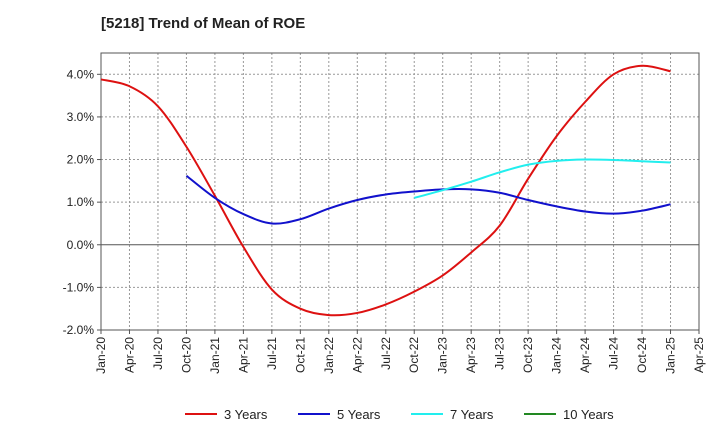  Describe the element at coordinates (81, 202) in the screenshot. I see `y-tick-label: 1.0%` at that location.